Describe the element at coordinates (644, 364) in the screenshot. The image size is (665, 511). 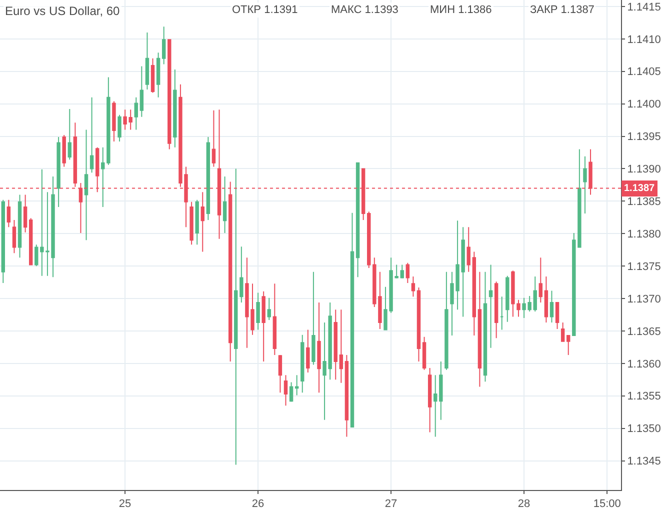
I see `y-tick-label: 1.1360` at that location.